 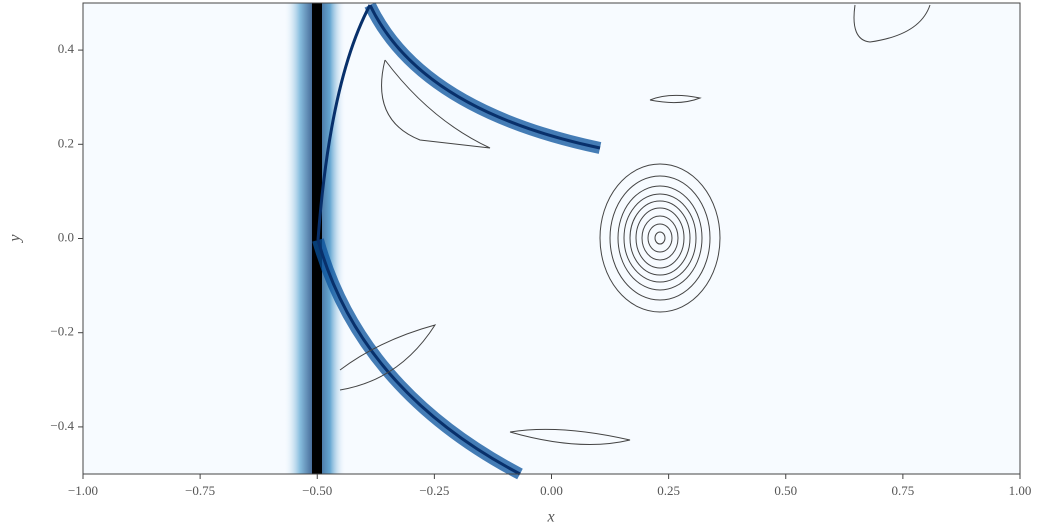 I want to click on vortex-contours, so click(x=660, y=238).